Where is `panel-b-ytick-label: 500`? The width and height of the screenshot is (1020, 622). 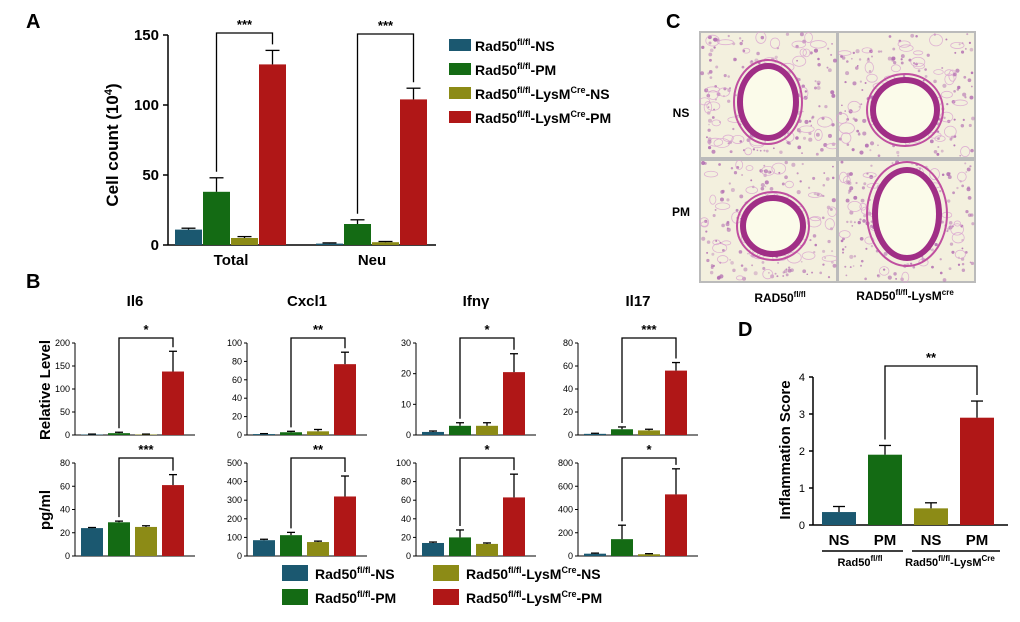 panel-b-ytick-label: 500 is located at coordinates (234, 463).